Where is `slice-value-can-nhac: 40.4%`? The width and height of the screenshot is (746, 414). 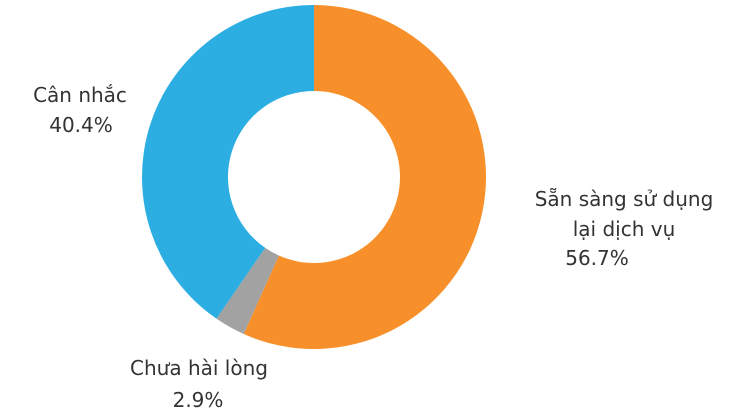 slice-value-can-nhac: 40.4% is located at coordinates (81, 125).